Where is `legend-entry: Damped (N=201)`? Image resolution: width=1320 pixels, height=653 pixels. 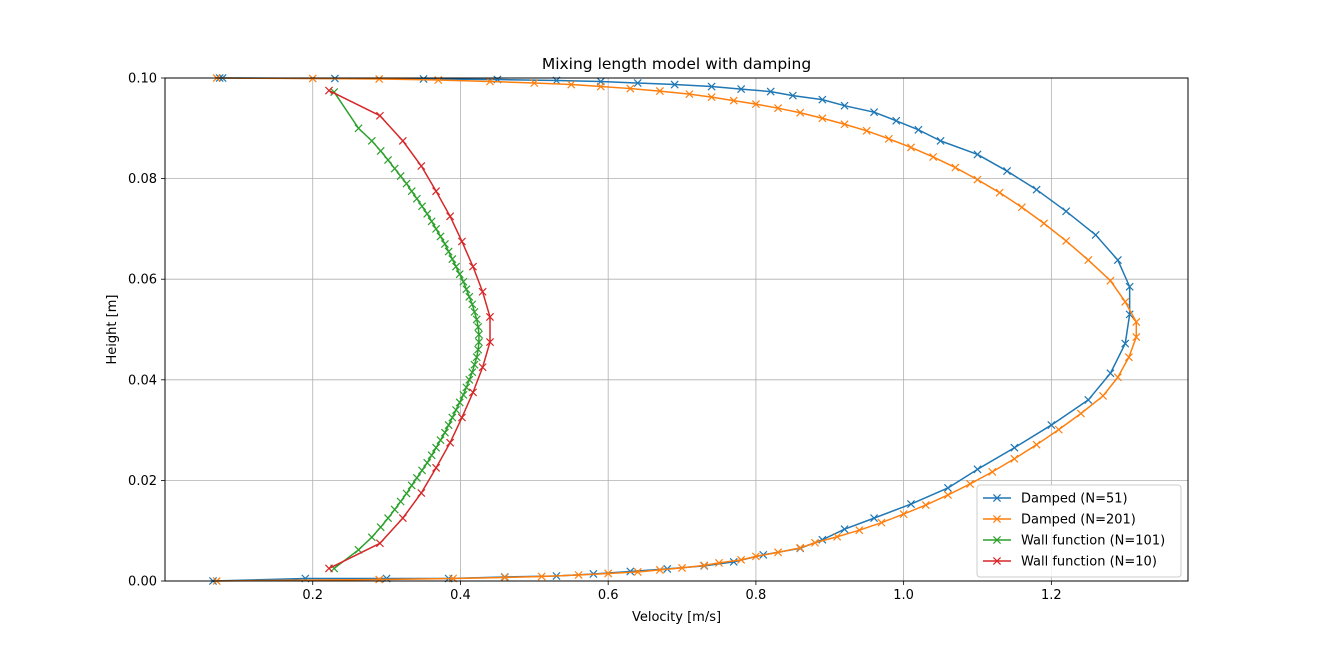
legend-entry: Damped (N=201) is located at coordinates (1059, 520).